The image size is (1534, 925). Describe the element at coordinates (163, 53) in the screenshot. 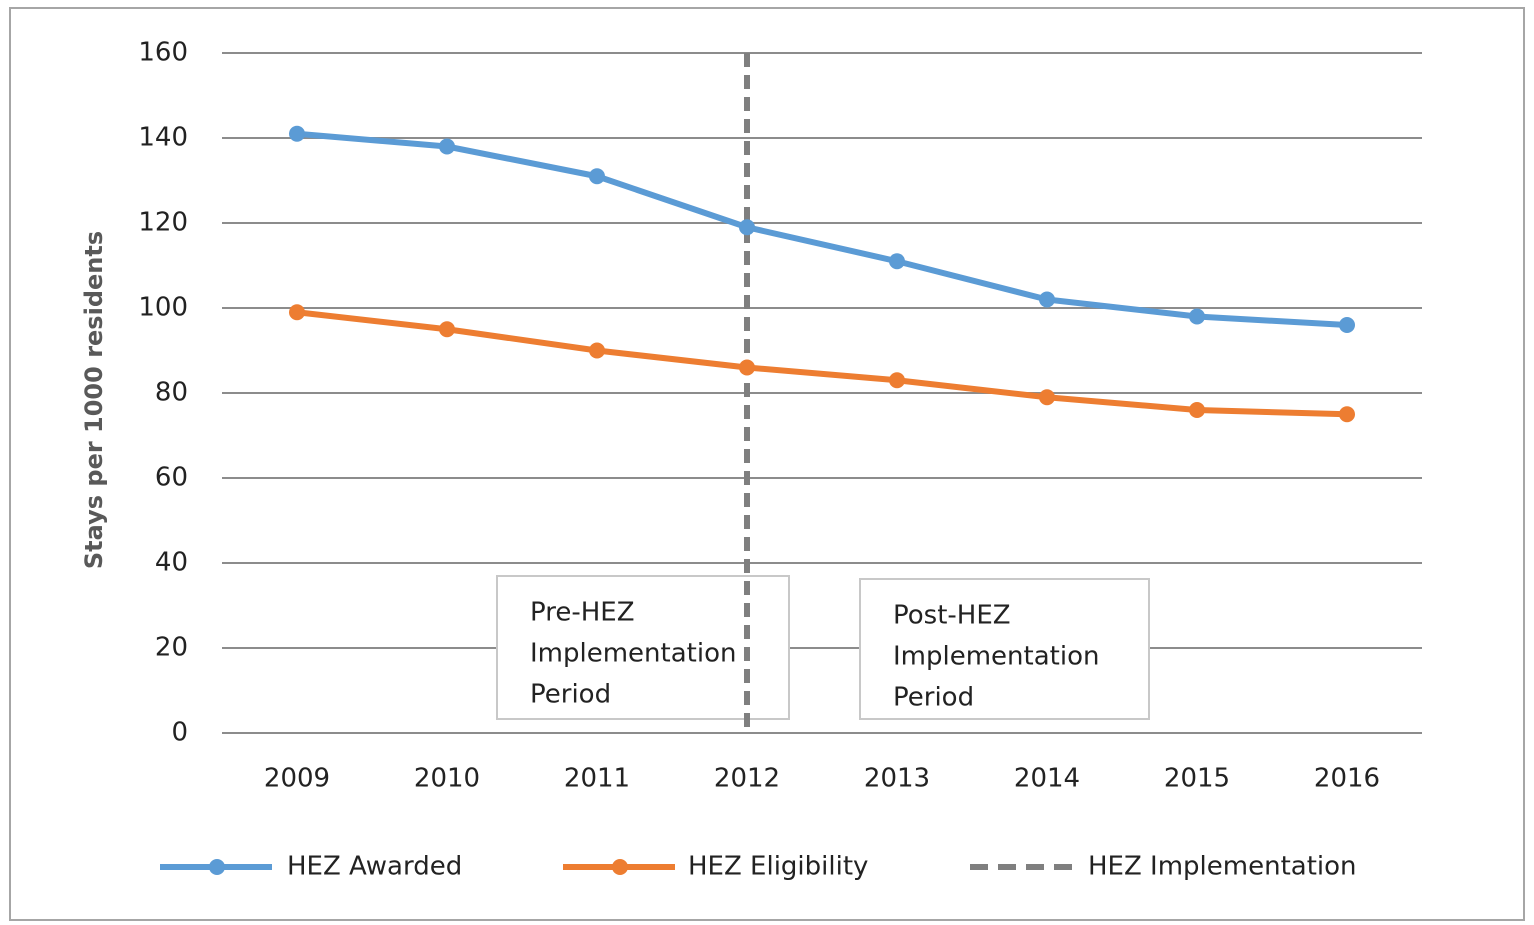

I see `y-tick-label: 160` at that location.